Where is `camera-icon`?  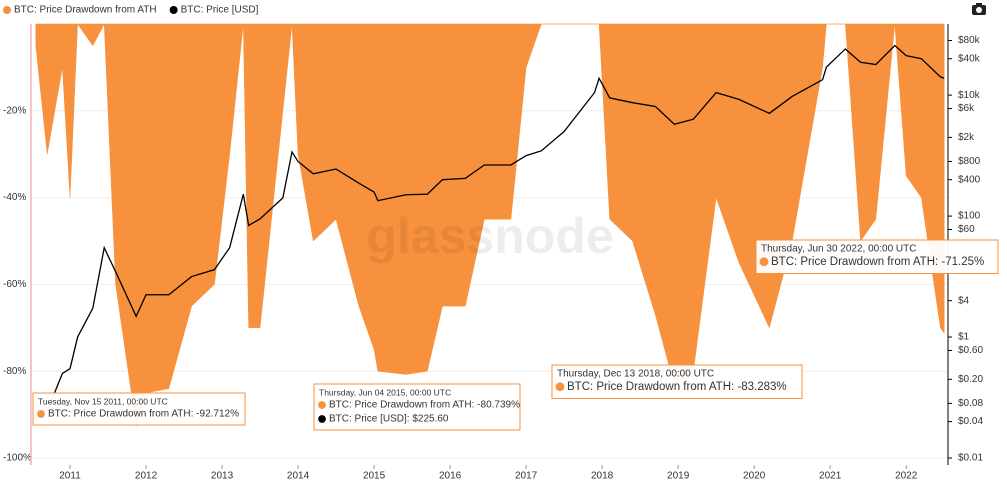
camera-icon is located at coordinates (979, 9).